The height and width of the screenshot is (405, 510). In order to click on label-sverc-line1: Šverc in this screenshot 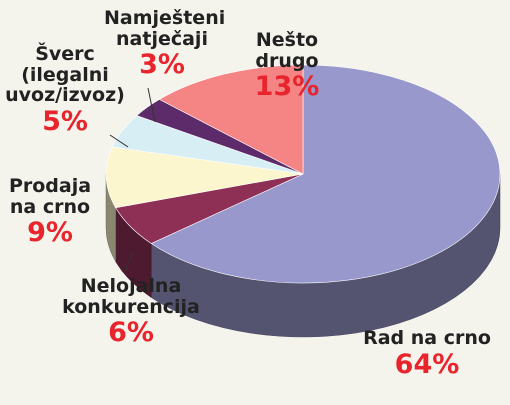, I will do `click(65, 54)`.